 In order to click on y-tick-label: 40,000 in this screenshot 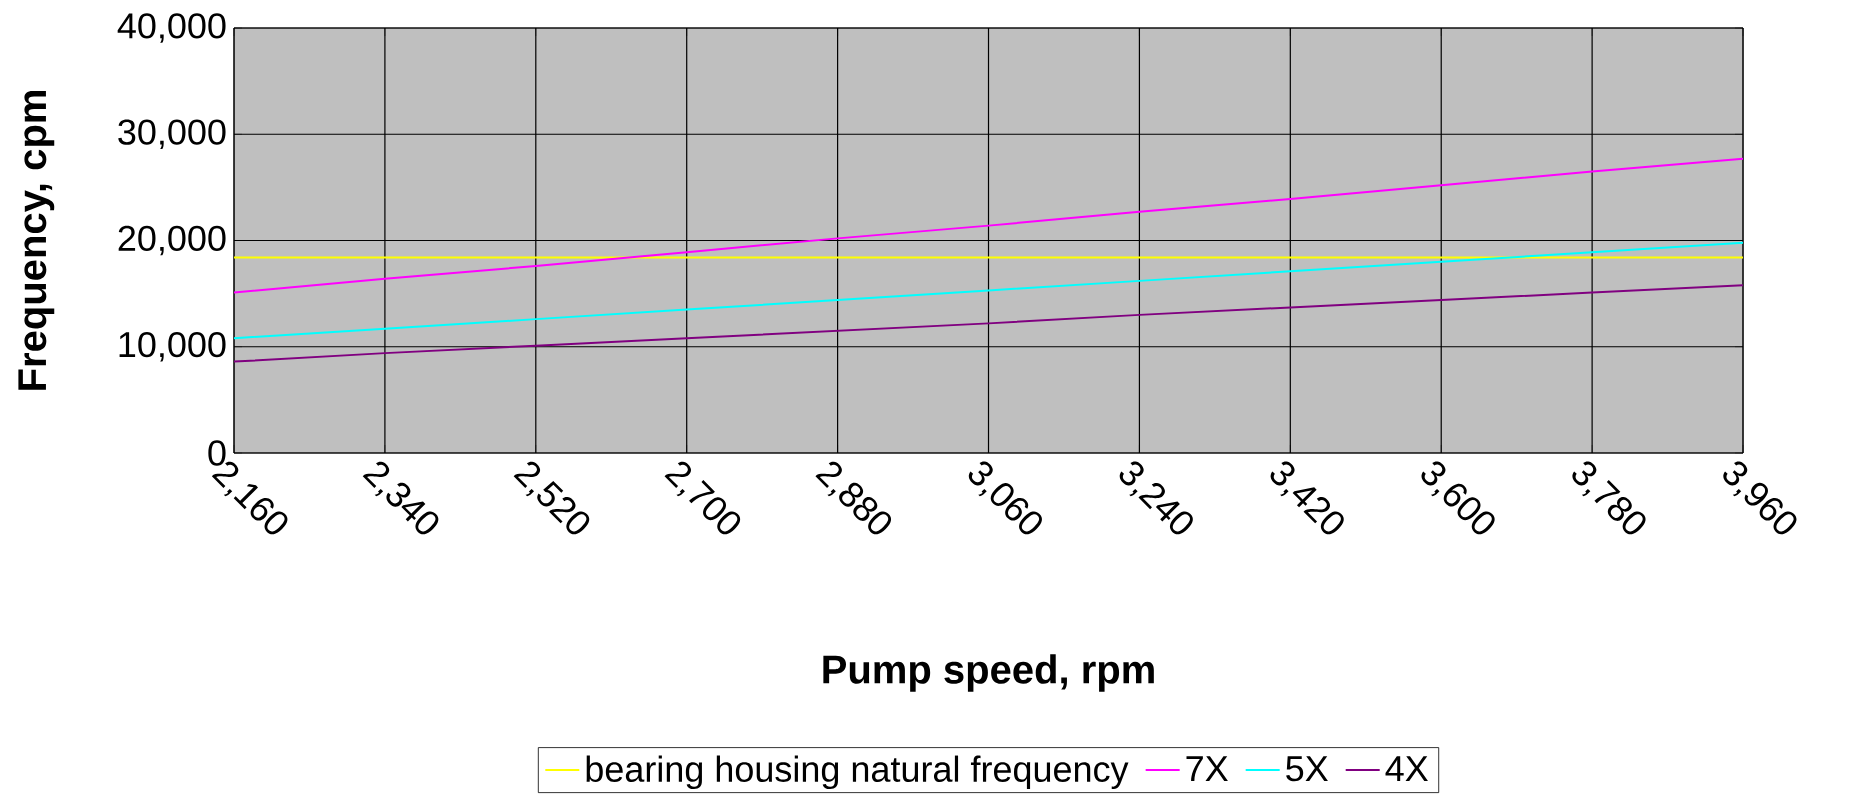, I will do `click(171, 28)`.